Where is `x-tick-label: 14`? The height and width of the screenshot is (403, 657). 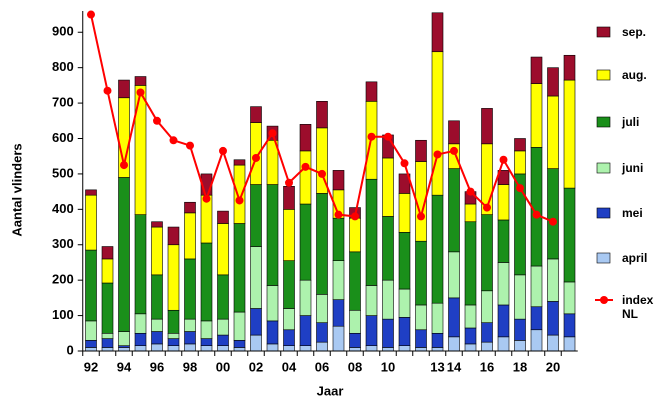 x-tick-label: 14 is located at coordinates (454, 366).